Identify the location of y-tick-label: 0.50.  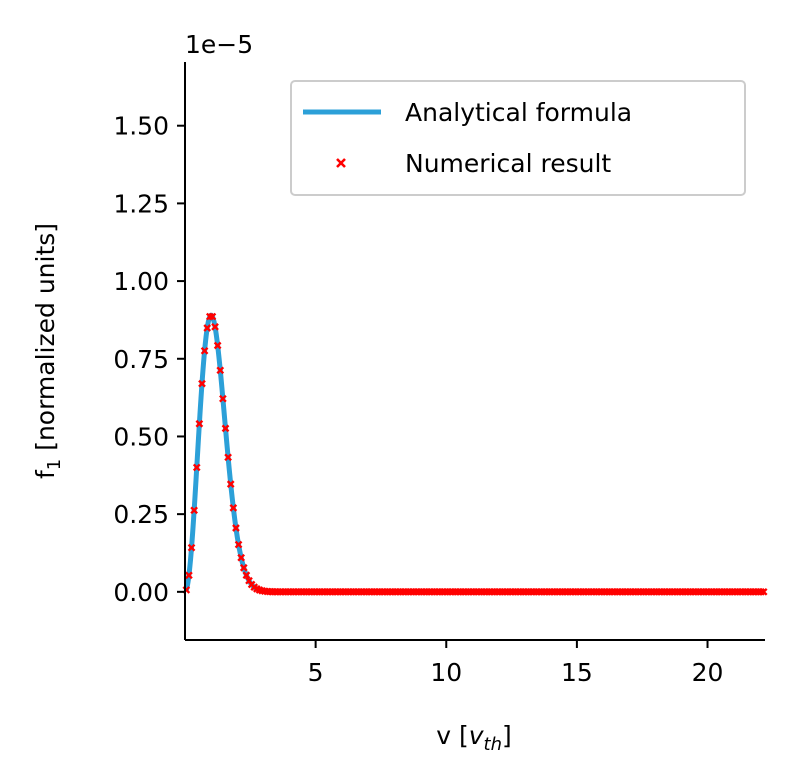
(141, 436).